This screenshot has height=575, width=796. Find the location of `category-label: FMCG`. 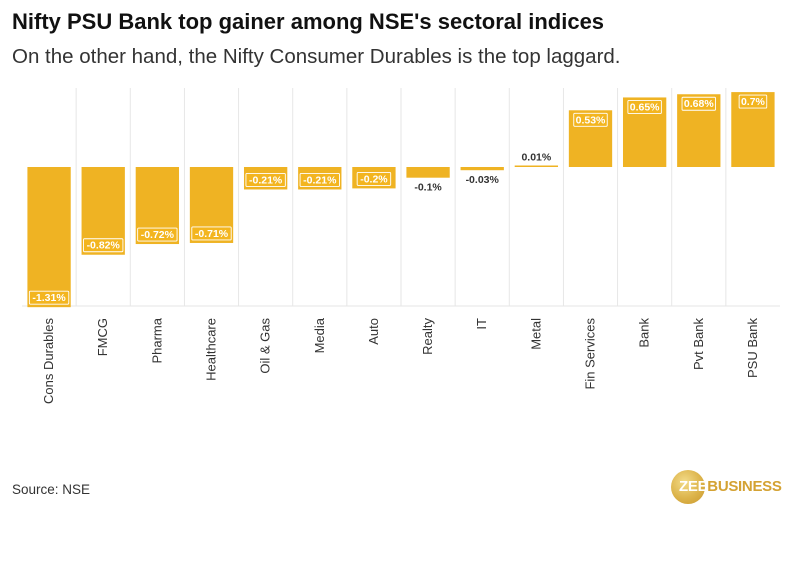

category-label: FMCG is located at coordinates (102, 337).